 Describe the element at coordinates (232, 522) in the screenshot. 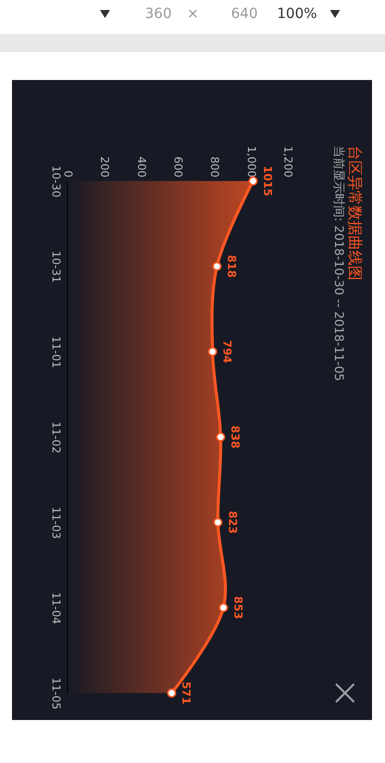

I see `data-label: 823` at that location.